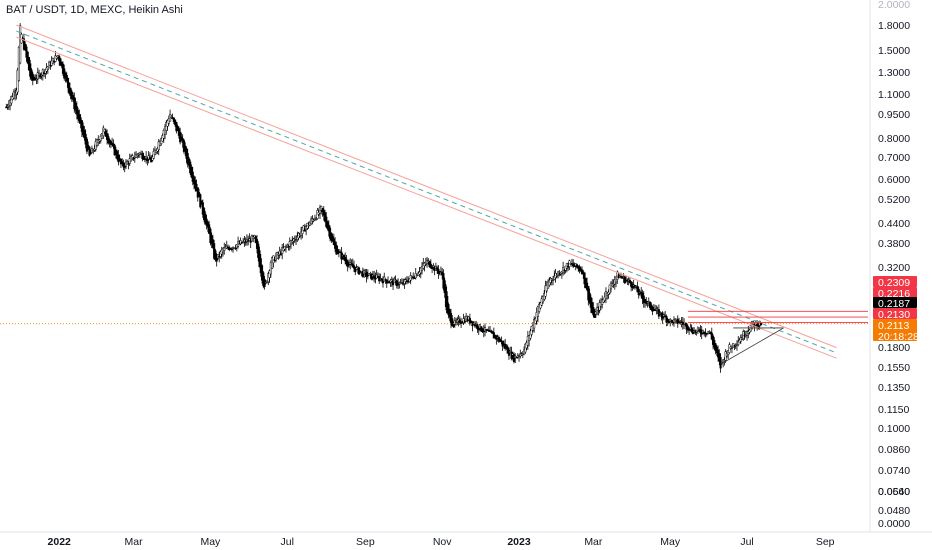 This screenshot has width=932, height=550. What do you see at coordinates (894, 511) in the screenshot?
I see `price-tick-label: 0.0480` at bounding box center [894, 511].